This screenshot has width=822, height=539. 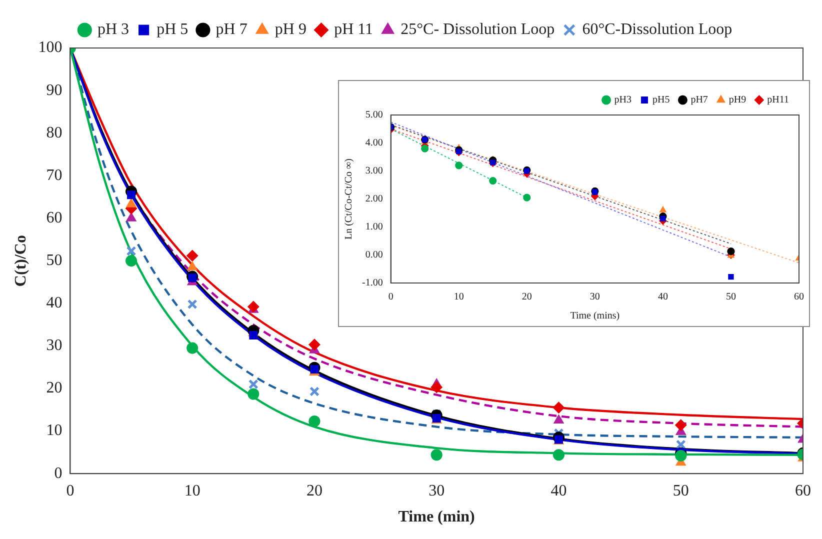 What do you see at coordinates (374, 171) in the screenshot?
I see `y-tick-label: 3.00` at bounding box center [374, 171].